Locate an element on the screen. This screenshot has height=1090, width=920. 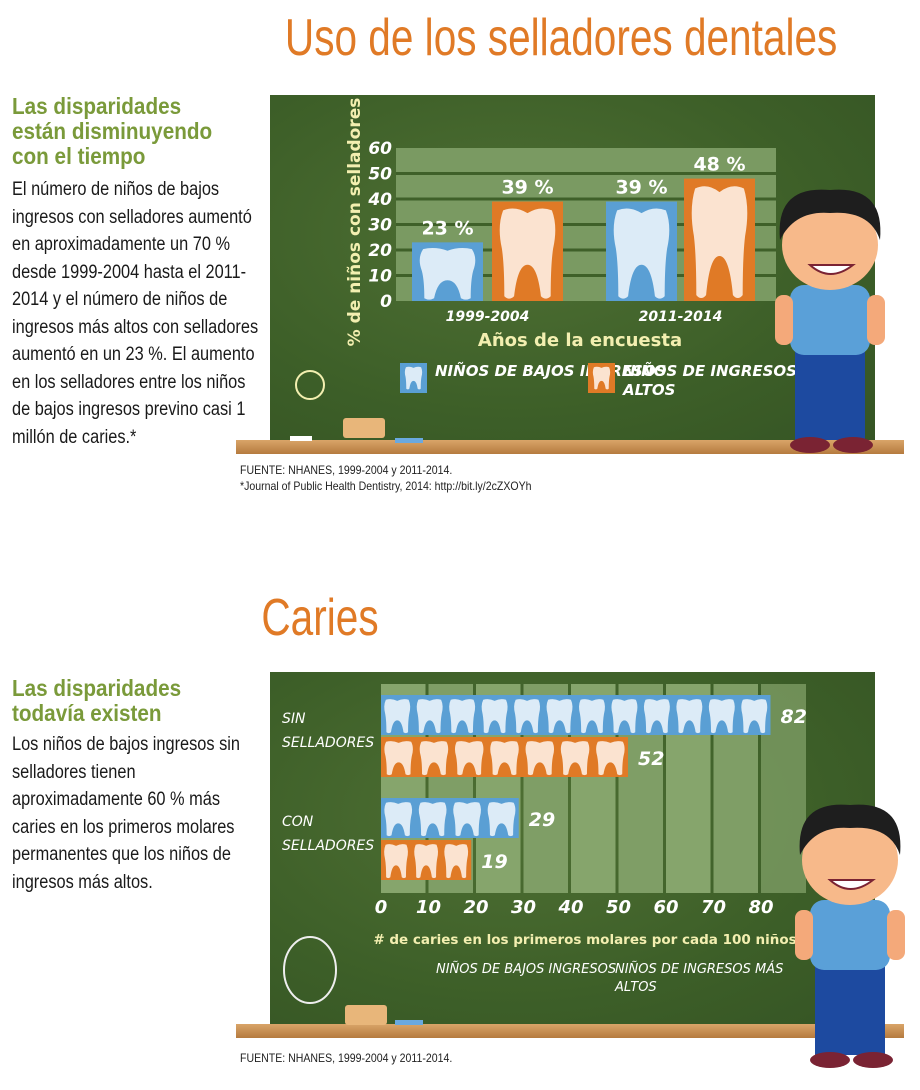
section1-source: FUENTE: NHANES, 1999-2004 y 2011-2014. is located at coordinates (346, 470).